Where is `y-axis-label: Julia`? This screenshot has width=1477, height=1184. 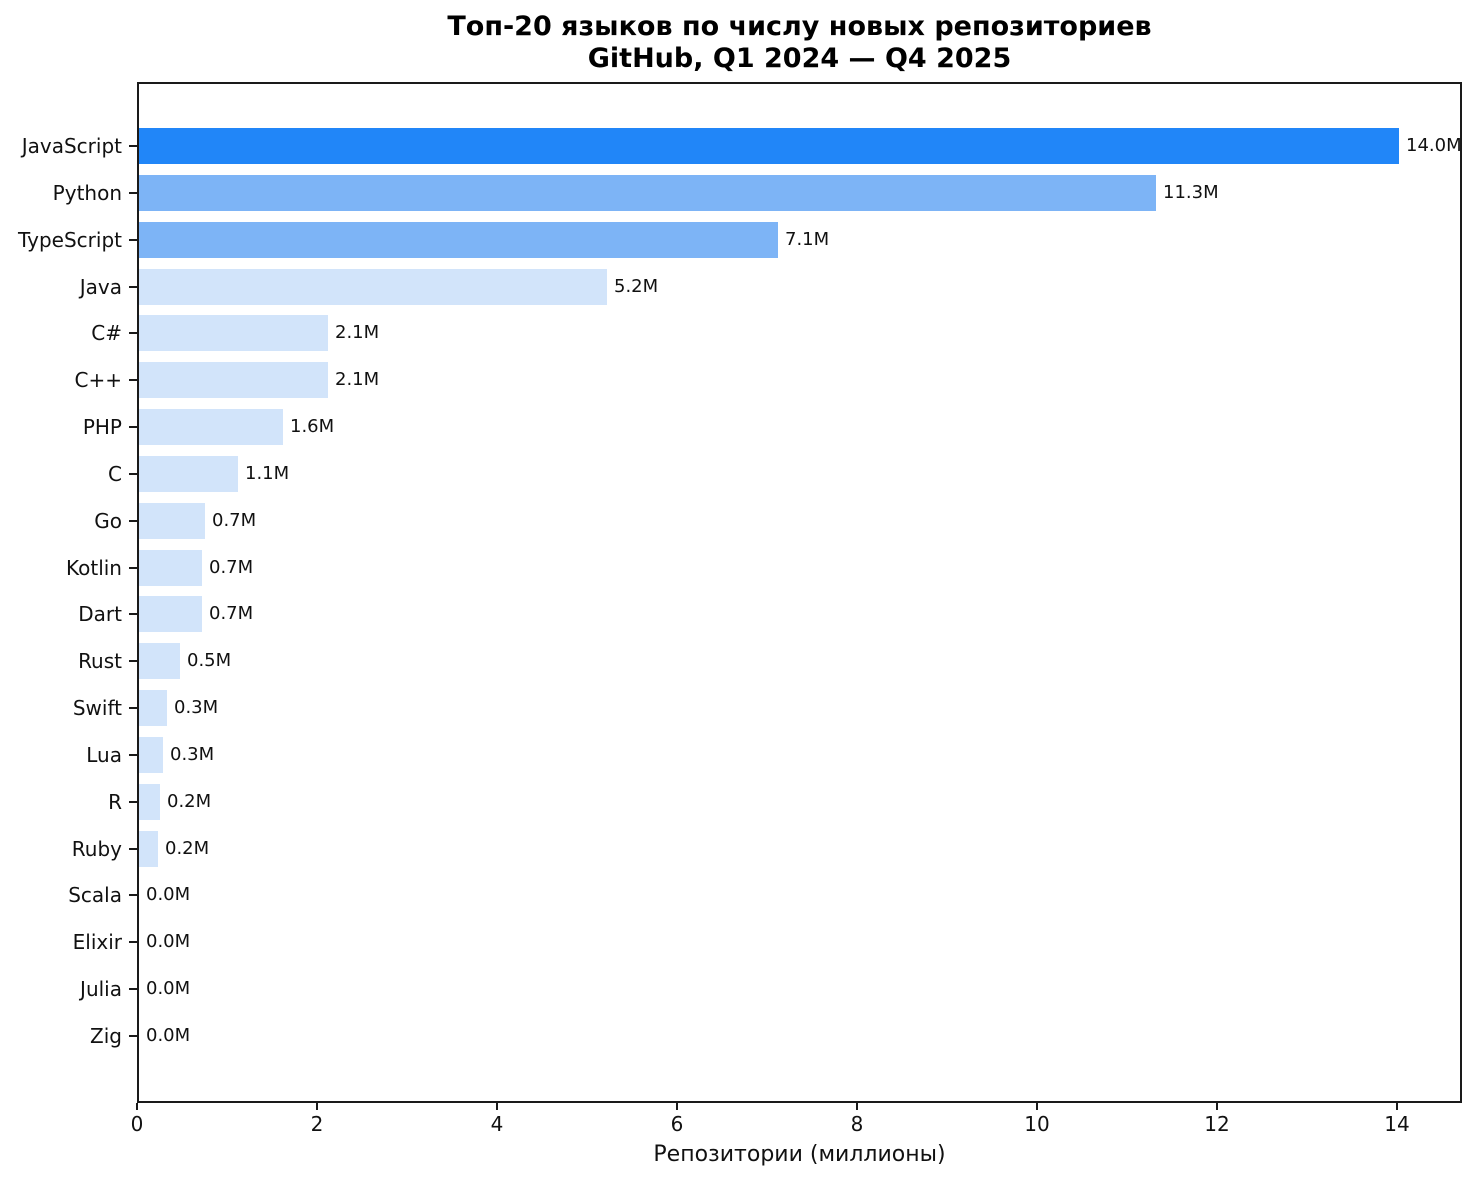
y-axis-label: Julia is located at coordinates (101, 989).